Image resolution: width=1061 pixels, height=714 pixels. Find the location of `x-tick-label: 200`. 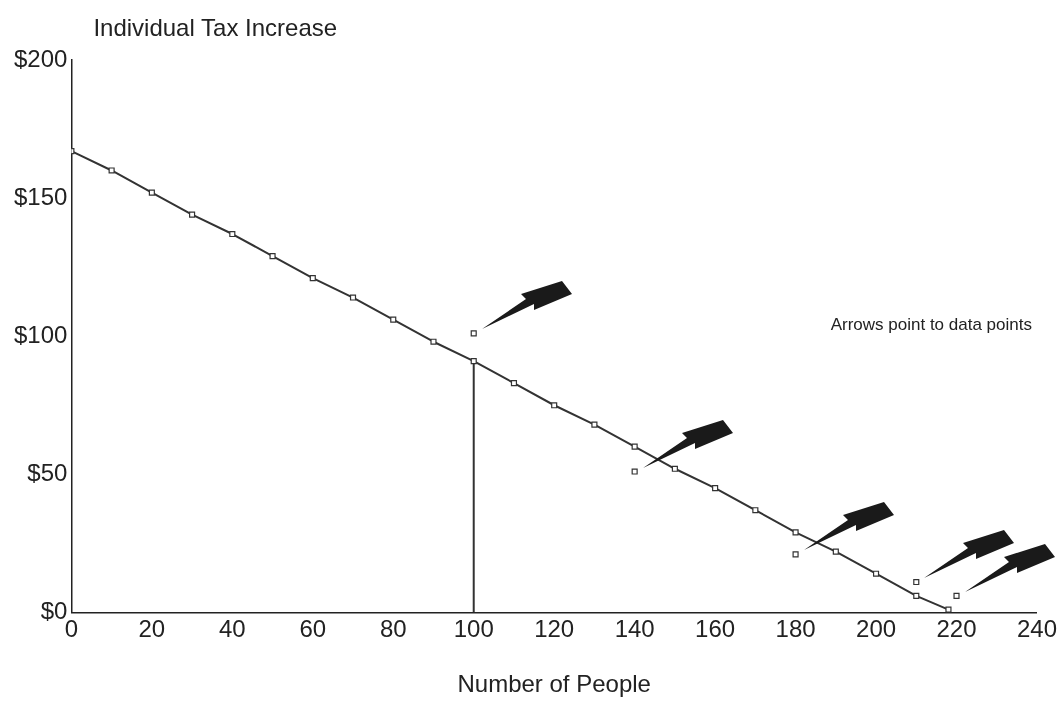

x-tick-label: 200 is located at coordinates (876, 629).